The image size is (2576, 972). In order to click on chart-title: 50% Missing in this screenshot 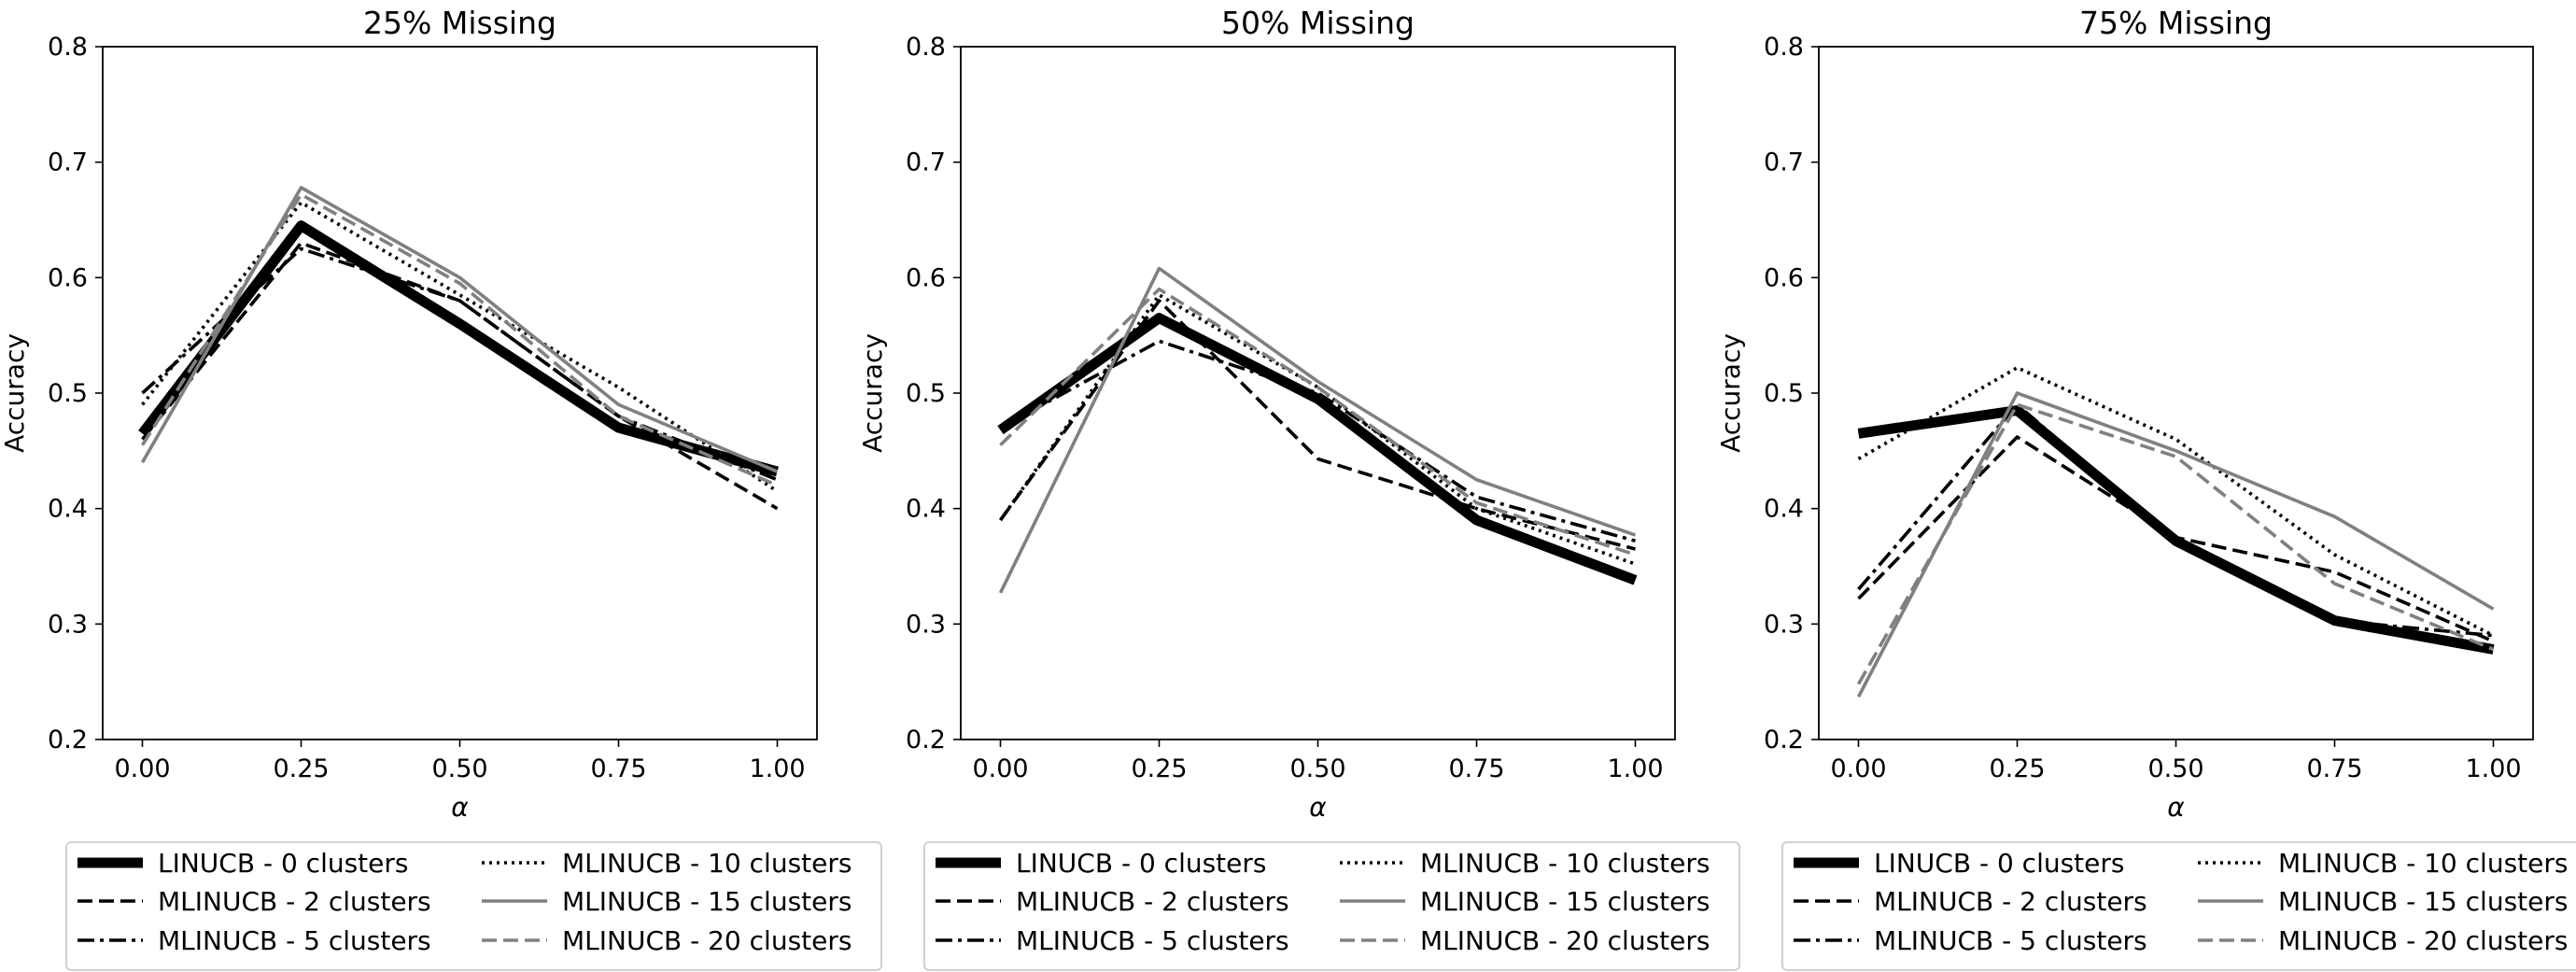, I will do `click(1318, 23)`.